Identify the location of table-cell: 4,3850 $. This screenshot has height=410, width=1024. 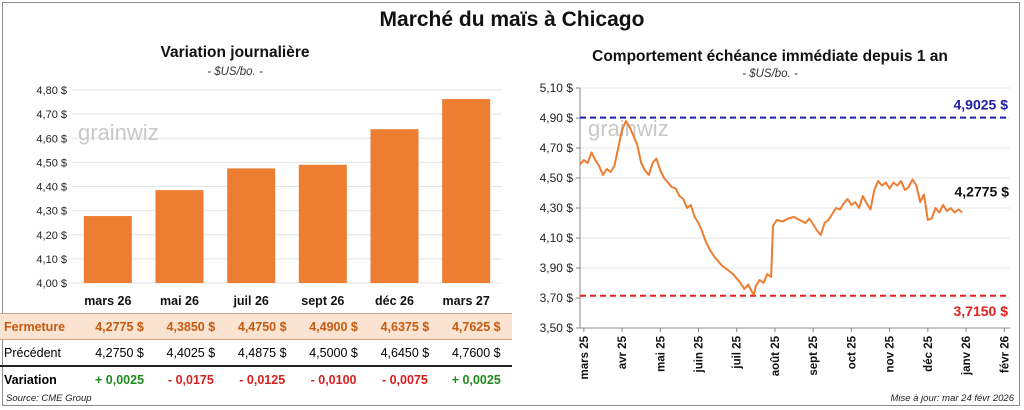
(191, 326).